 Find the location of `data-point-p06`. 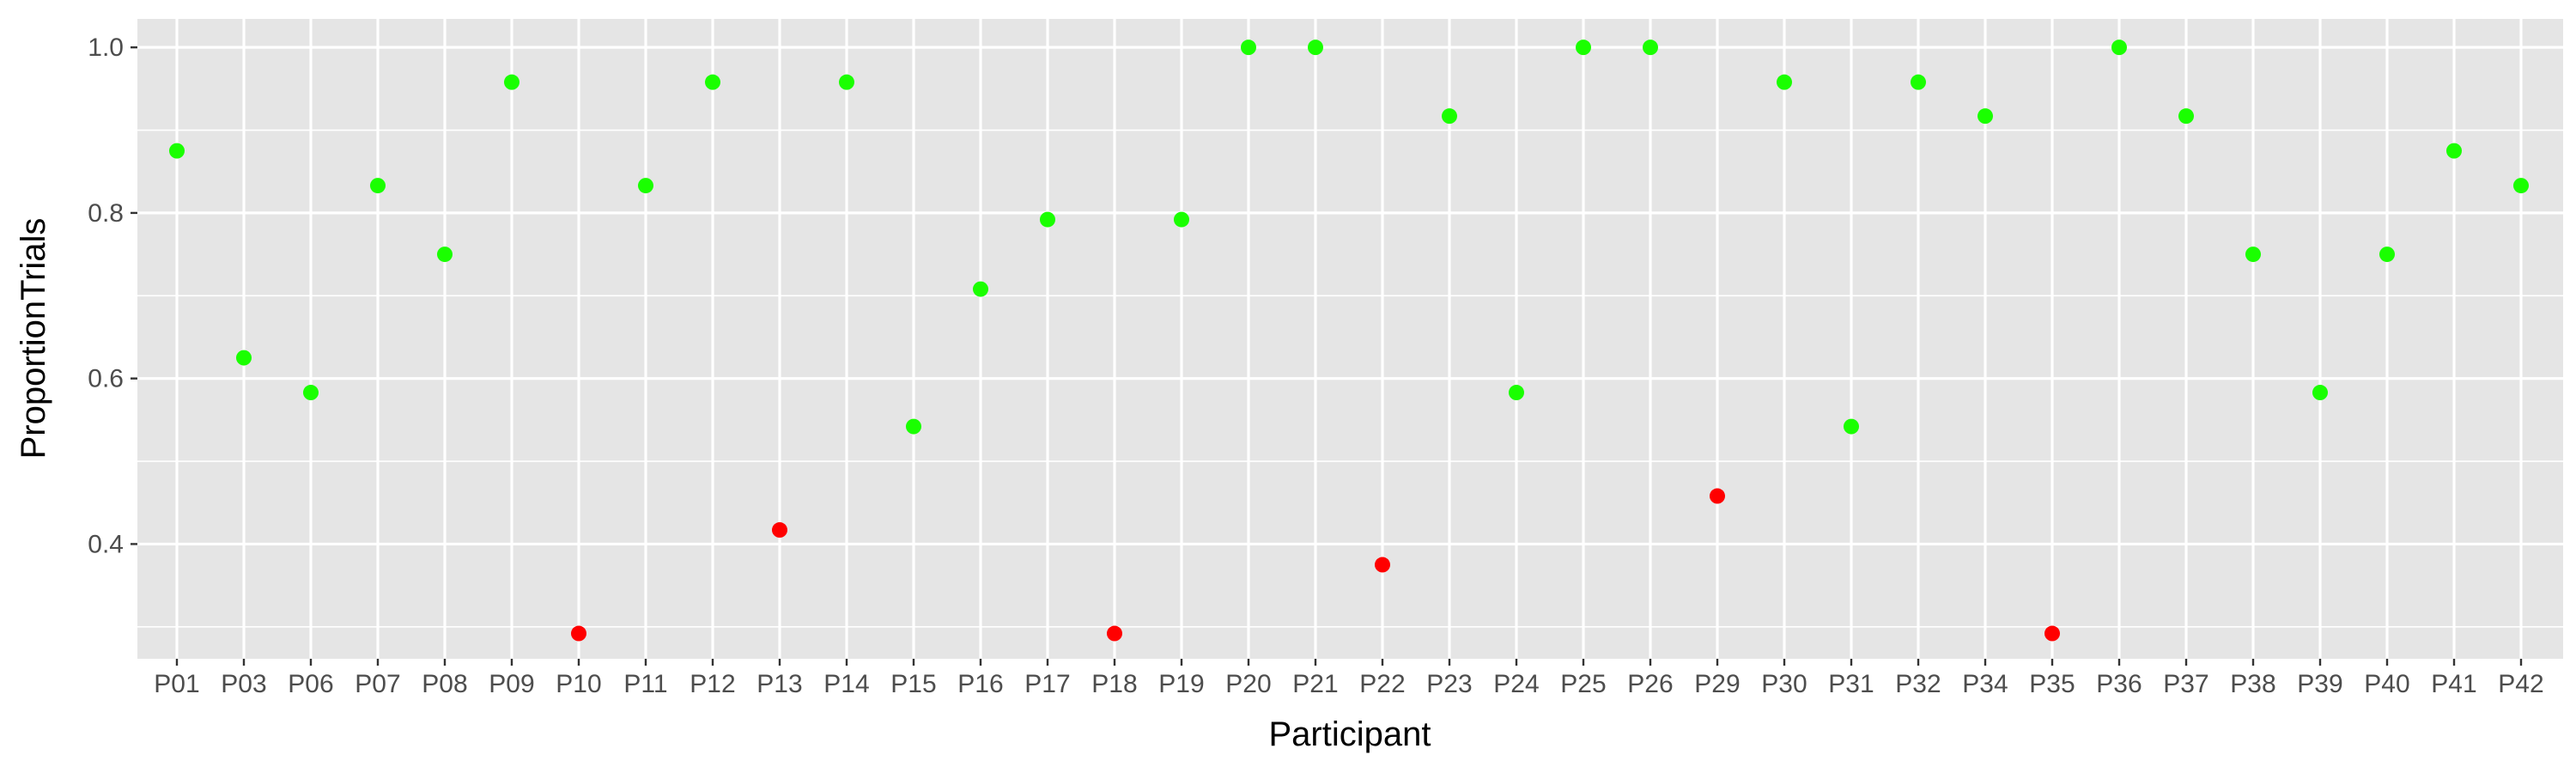

data-point-p06 is located at coordinates (311, 393).